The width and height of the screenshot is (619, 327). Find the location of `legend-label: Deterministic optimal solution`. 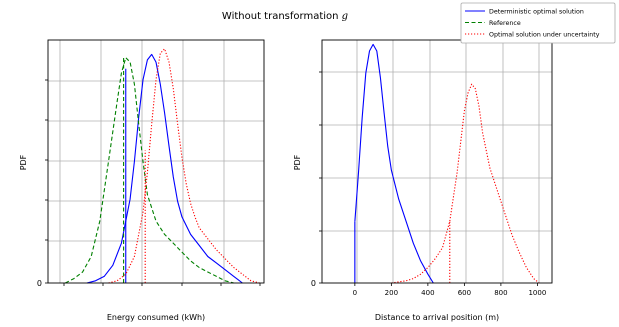

legend-label: Deterministic optimal solution is located at coordinates (536, 11).